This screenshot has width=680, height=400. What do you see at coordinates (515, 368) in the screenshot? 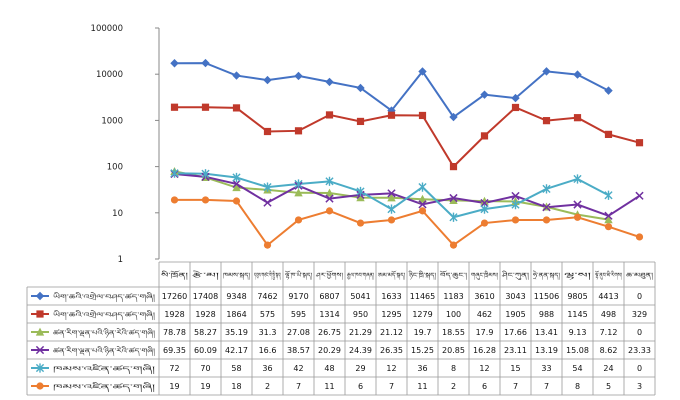
I see `data-label: 15` at bounding box center [515, 368].